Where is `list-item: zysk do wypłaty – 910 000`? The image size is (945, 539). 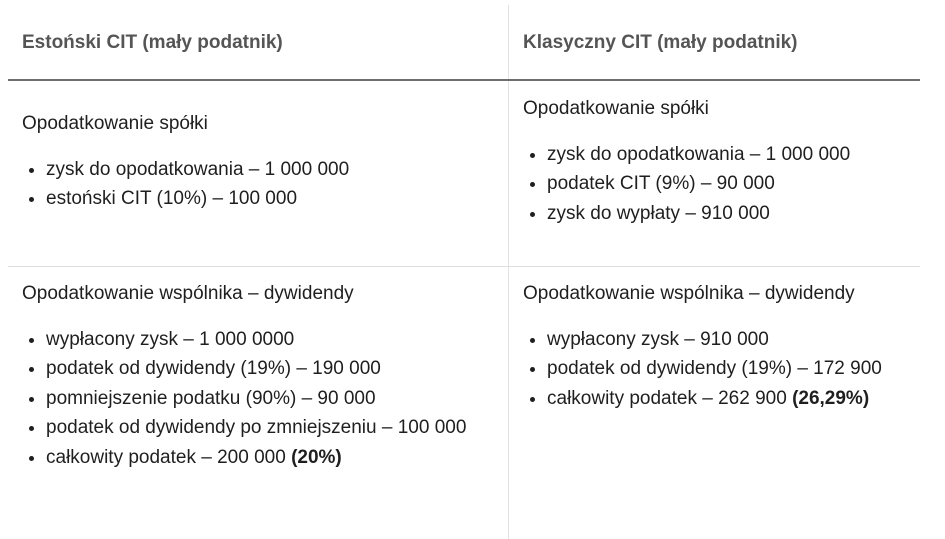
list-item: zysk do wypłaty – 910 000 is located at coordinates (728, 214).